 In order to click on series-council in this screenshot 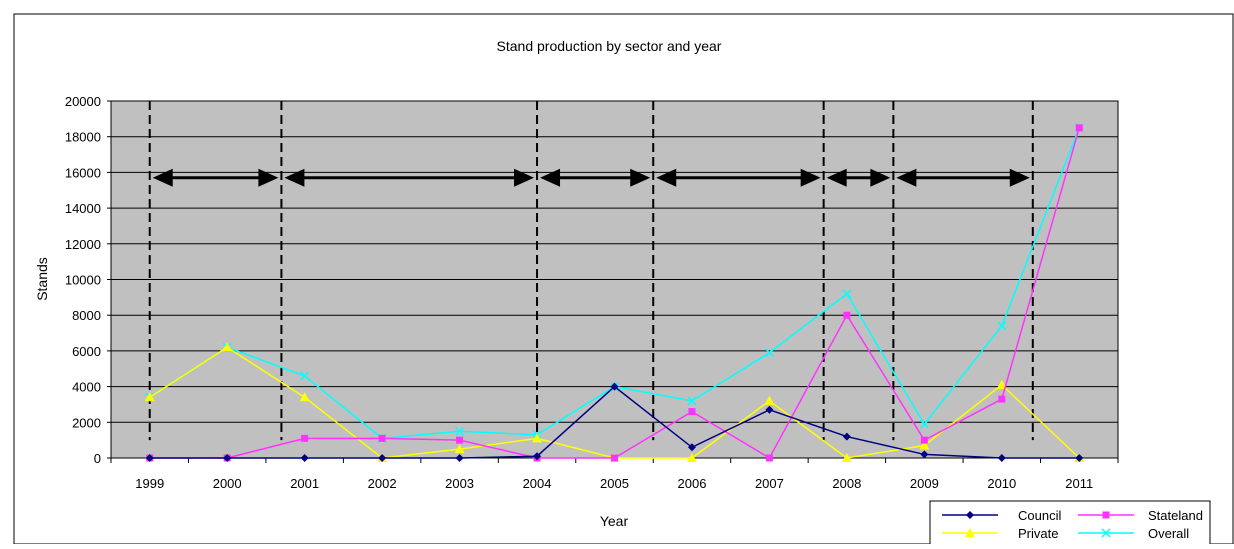, I will do `click(614, 422)`.